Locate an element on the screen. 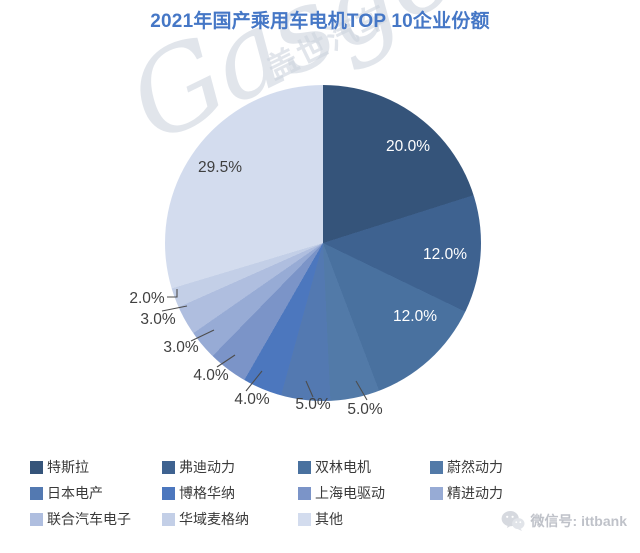 The width and height of the screenshot is (640, 553). legend-label: 其他 is located at coordinates (329, 519).